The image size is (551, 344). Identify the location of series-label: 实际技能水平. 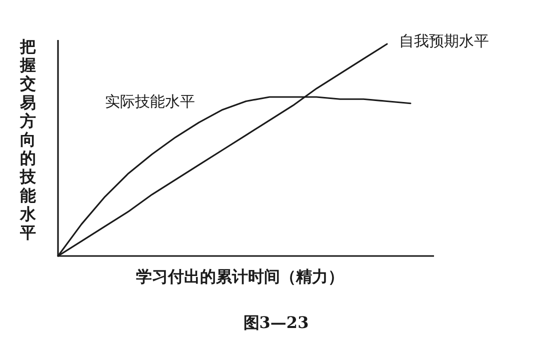
(150, 101).